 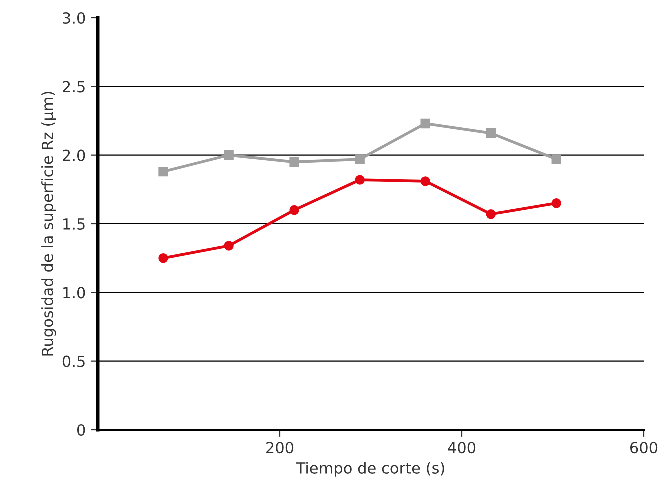 What do you see at coordinates (75, 293) in the screenshot?
I see `y-tick-label: 1.0` at bounding box center [75, 293].